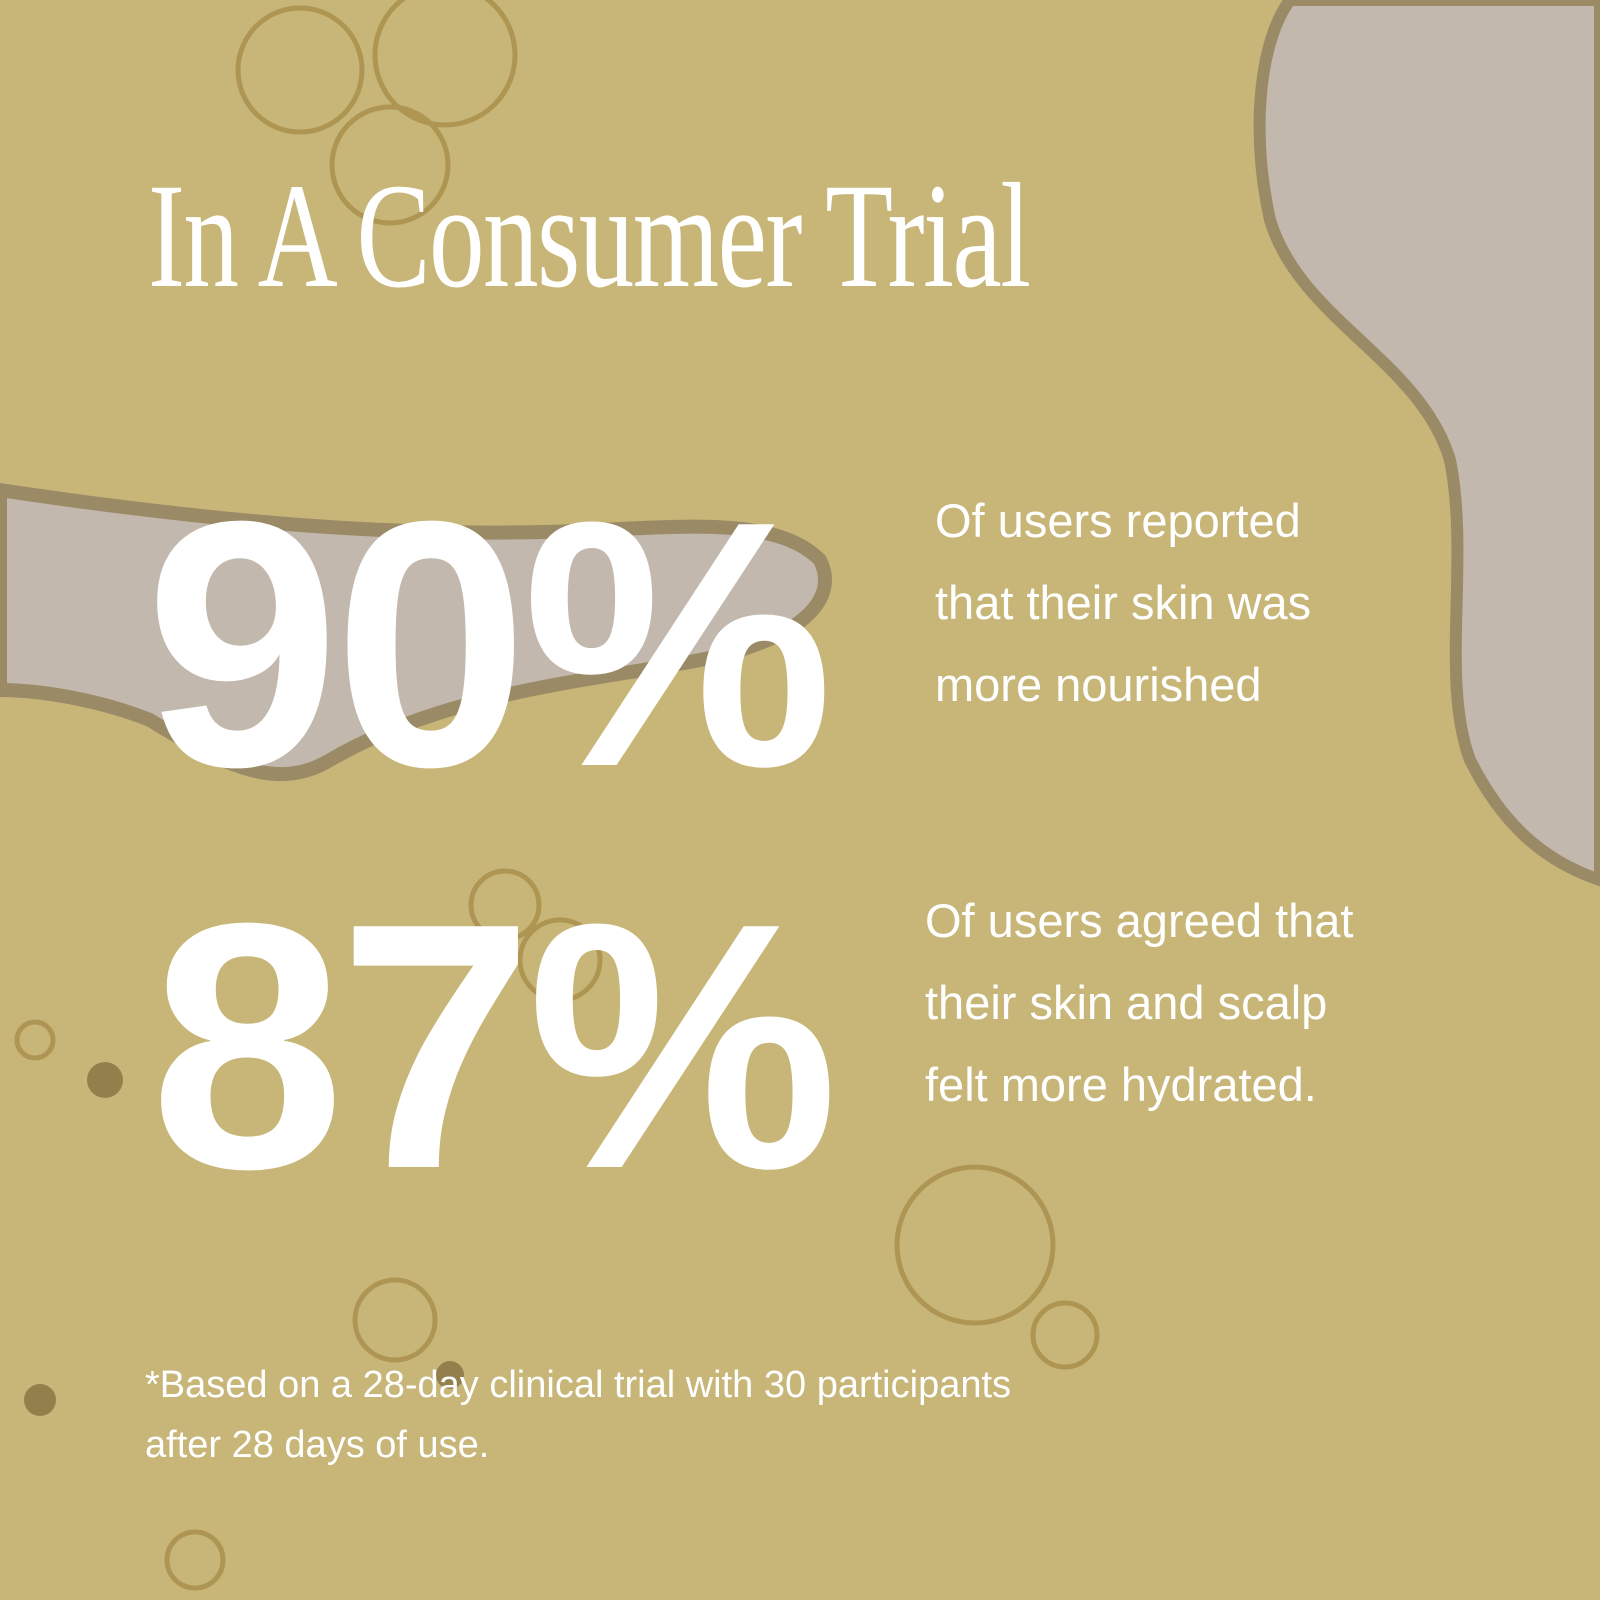  I want to click on page-title: In A Consumer Trial, so click(589, 236).